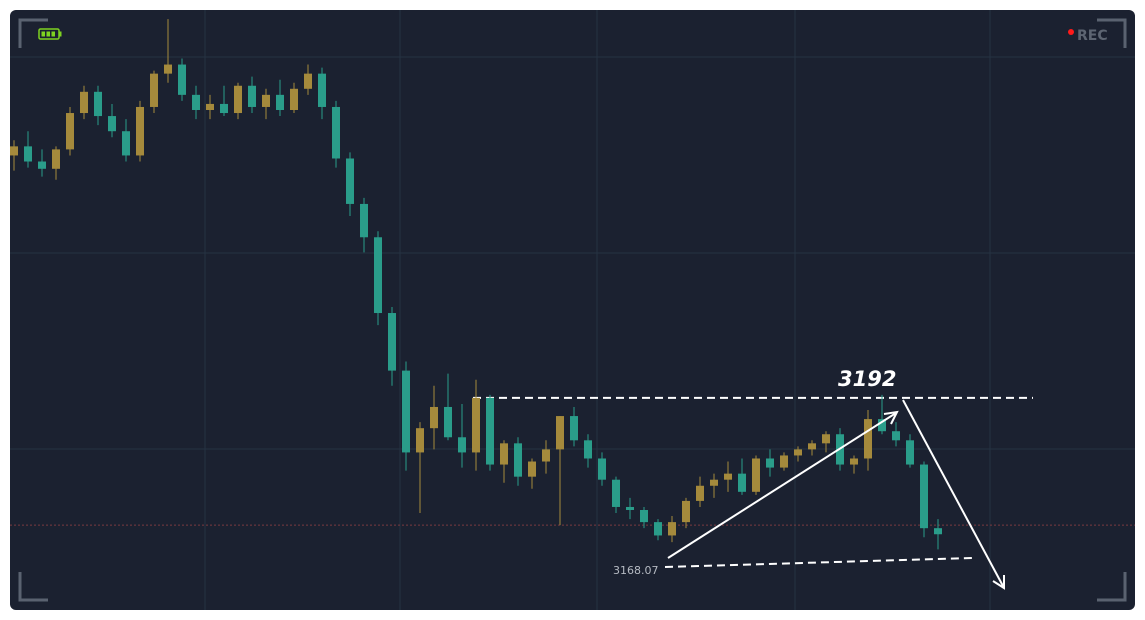 This screenshot has height=620, width=1145. Describe the element at coordinates (50, 34) in the screenshot. I see `battery-icon` at that location.